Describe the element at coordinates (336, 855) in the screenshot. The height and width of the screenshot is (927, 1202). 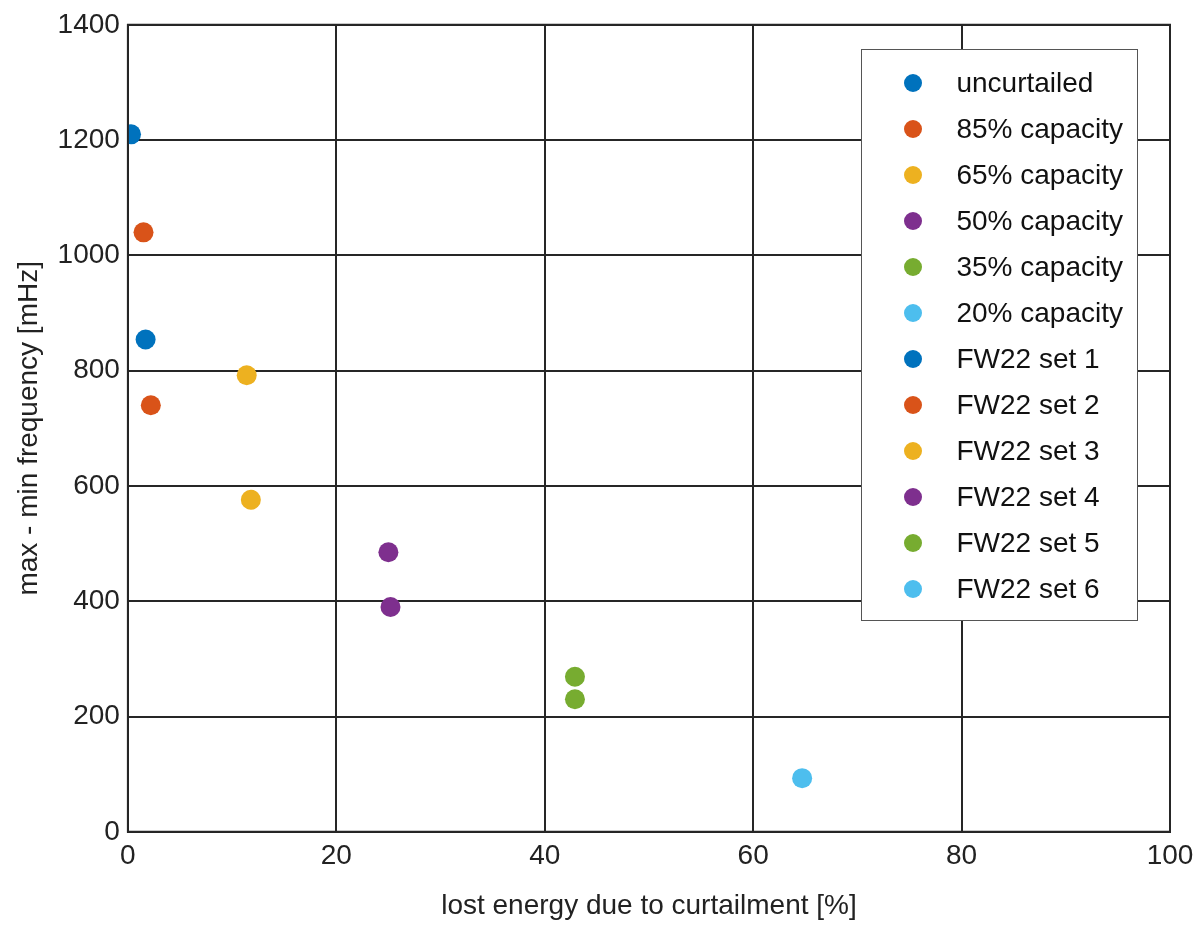
I see `x-tick-label: 20` at that location.